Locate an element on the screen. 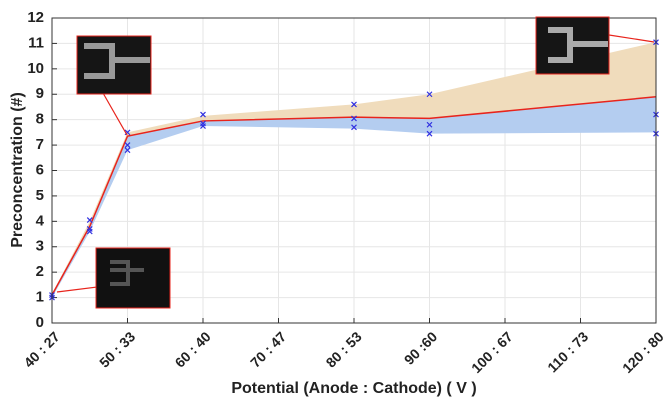 The image size is (668, 404). x-axis-label: Potential (Anode : Cathode) ( V ) is located at coordinates (353, 388).